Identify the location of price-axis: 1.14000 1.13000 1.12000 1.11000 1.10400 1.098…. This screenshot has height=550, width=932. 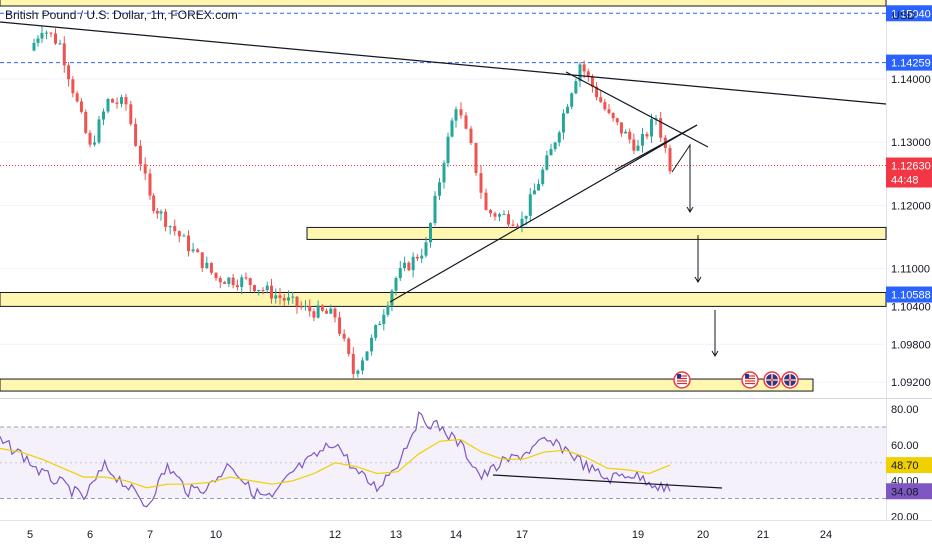
(909, 264).